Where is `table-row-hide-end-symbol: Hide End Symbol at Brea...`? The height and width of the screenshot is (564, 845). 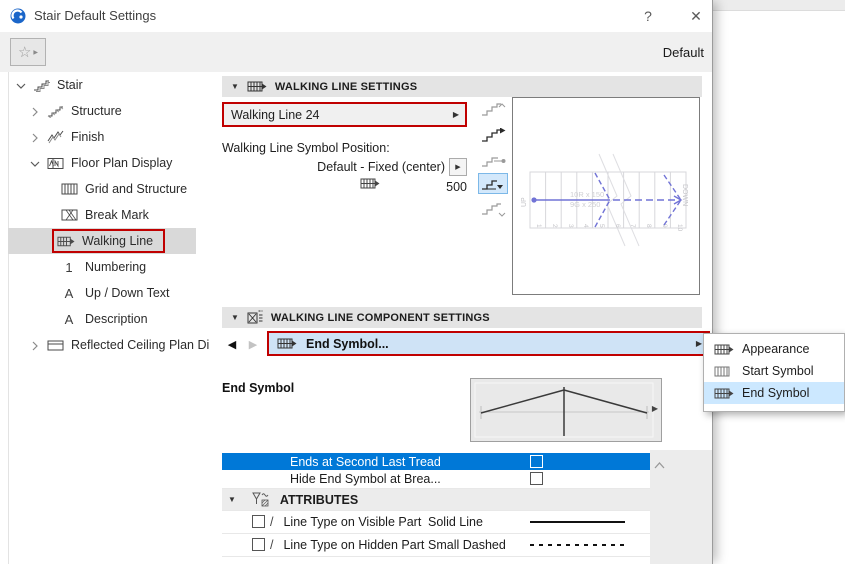
table-row-hide-end-symbol: Hide End Symbol at Brea... is located at coordinates (436, 479).